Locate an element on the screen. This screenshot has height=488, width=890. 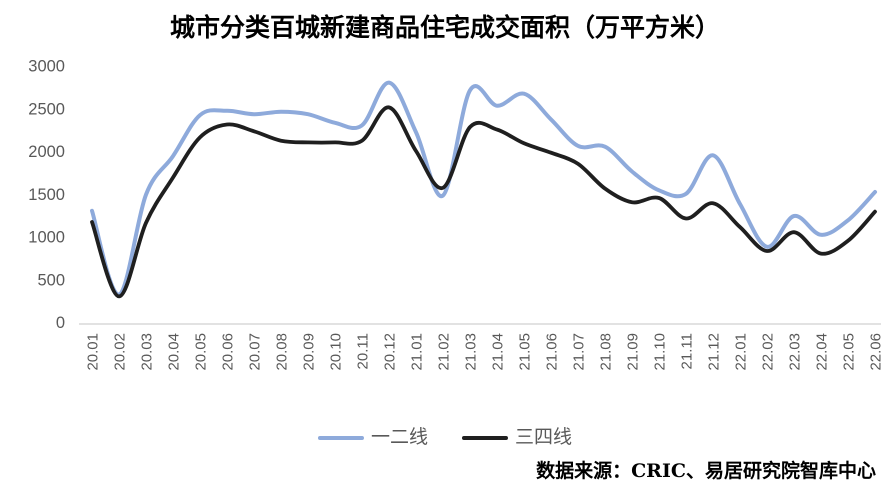
x-tick-label: 22.05 is located at coordinates (849, 352).